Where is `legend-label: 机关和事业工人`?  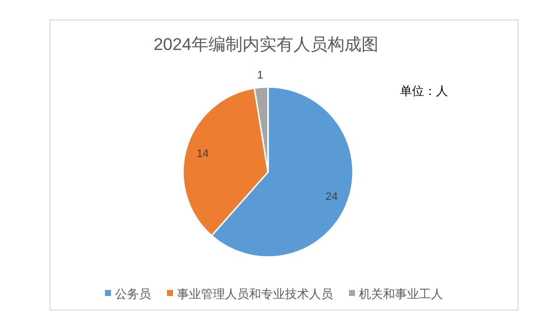 legend-label: 机关和事业工人 is located at coordinates (401, 294).